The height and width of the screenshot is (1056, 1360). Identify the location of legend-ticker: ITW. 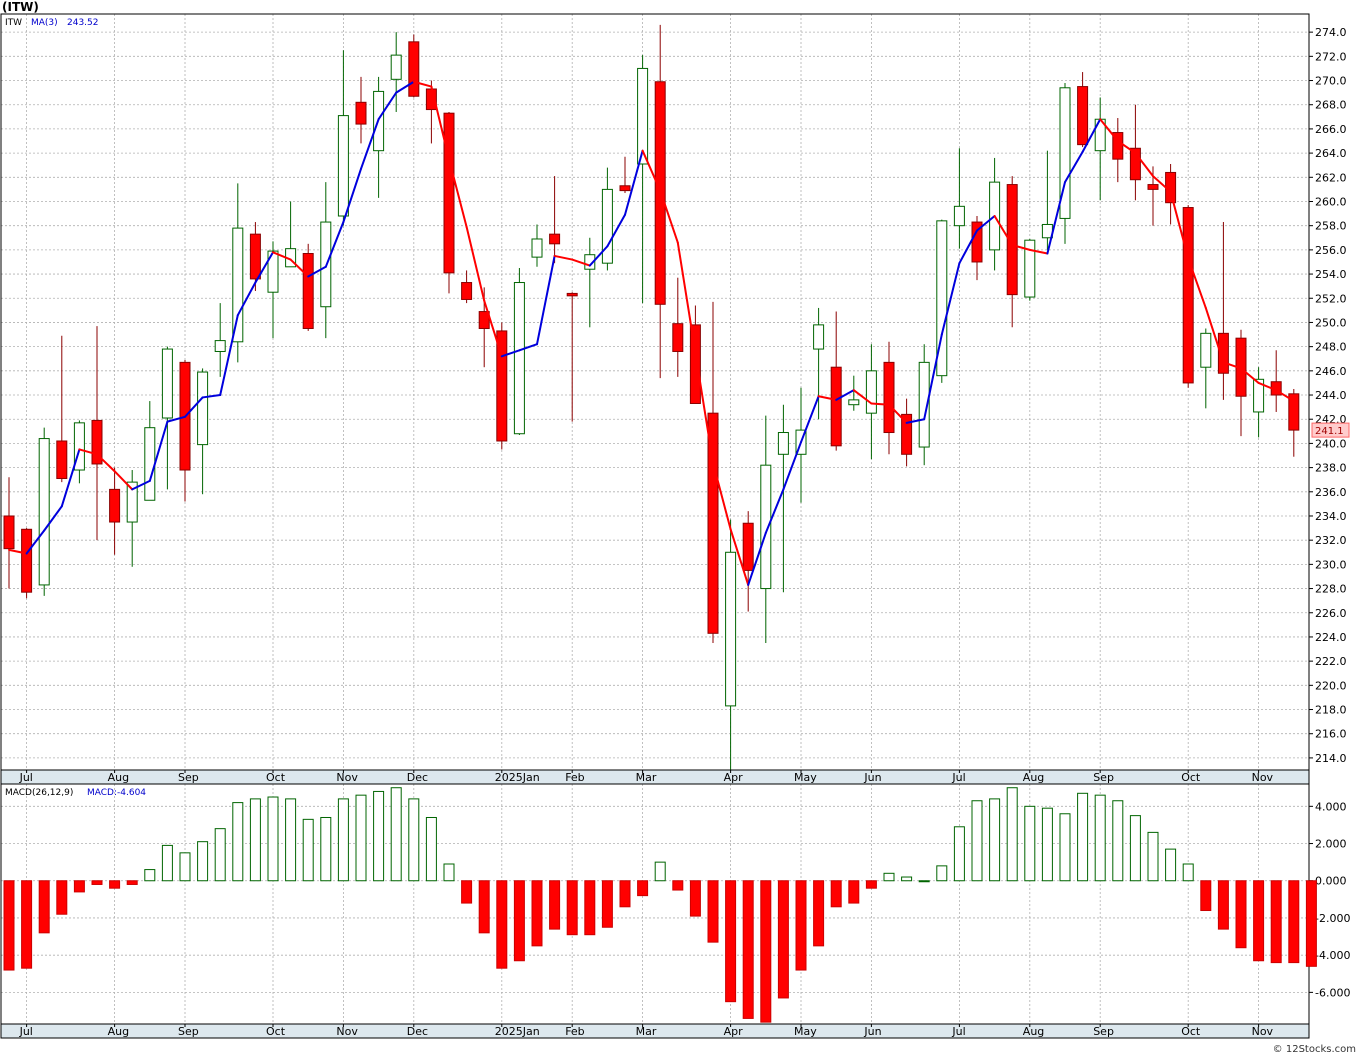
(13, 23).